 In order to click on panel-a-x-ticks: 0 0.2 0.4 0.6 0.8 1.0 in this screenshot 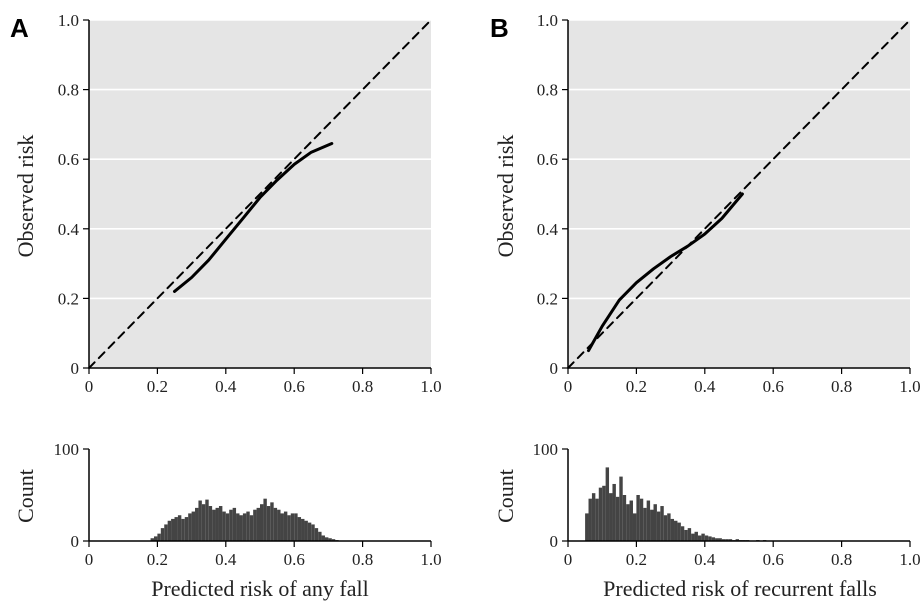, I will do `click(263, 382)`.